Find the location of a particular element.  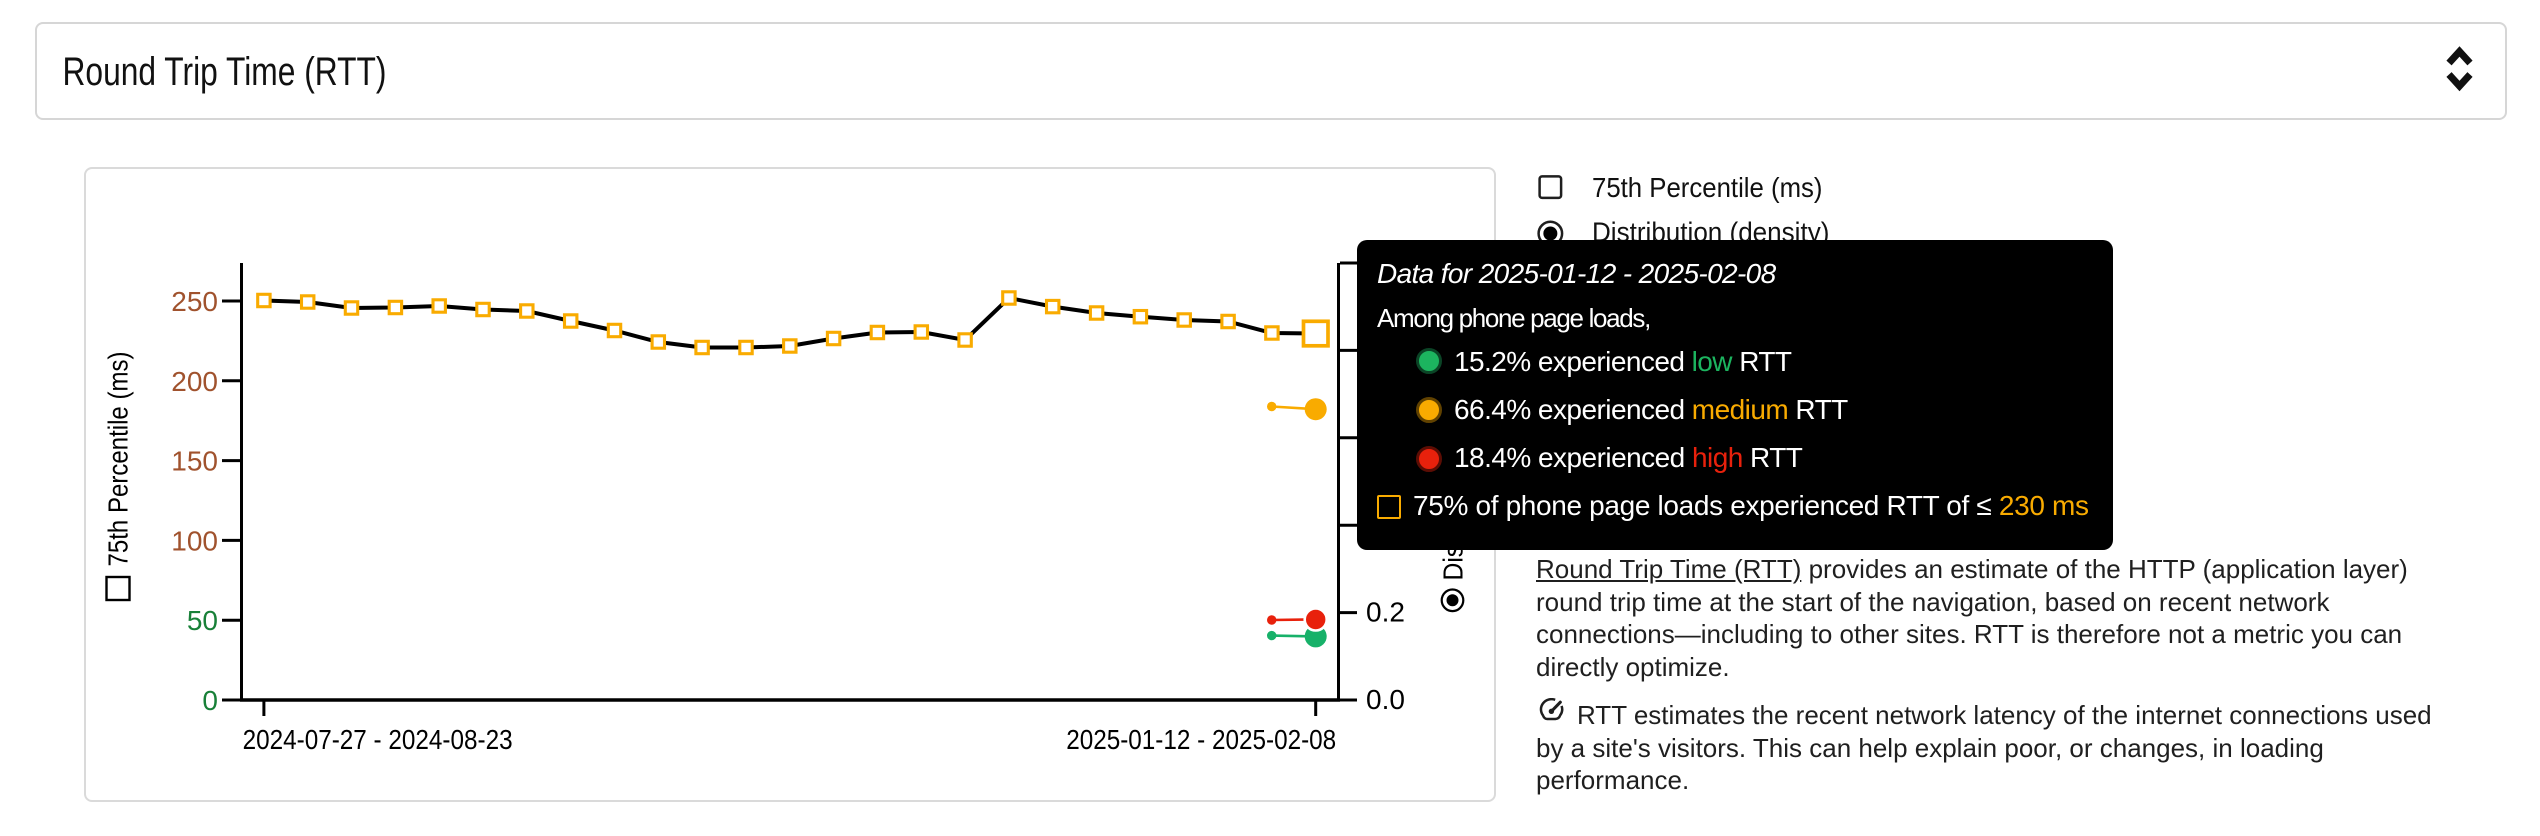

svg-text: 0.0 is located at coordinates (1385, 699).